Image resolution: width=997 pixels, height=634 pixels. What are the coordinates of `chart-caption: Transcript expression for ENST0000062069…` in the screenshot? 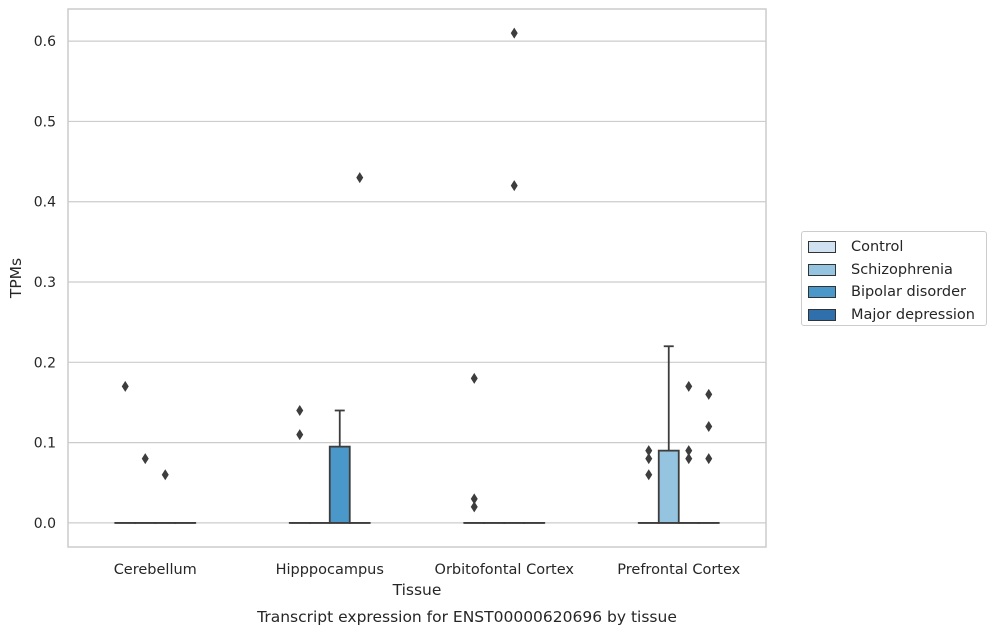 It's located at (466, 617).